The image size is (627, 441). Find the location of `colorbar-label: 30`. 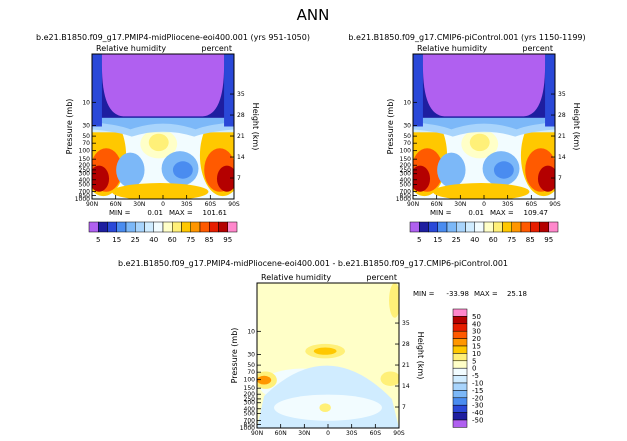

colorbar-label: 30 is located at coordinates (476, 332).